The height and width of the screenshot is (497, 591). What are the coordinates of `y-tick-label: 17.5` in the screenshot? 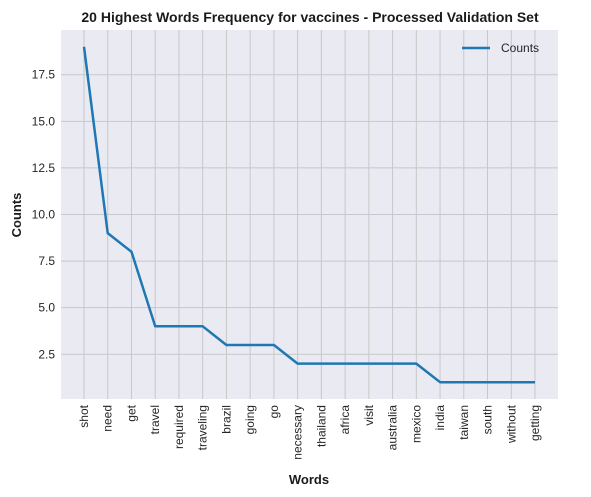 It's located at (44, 75).